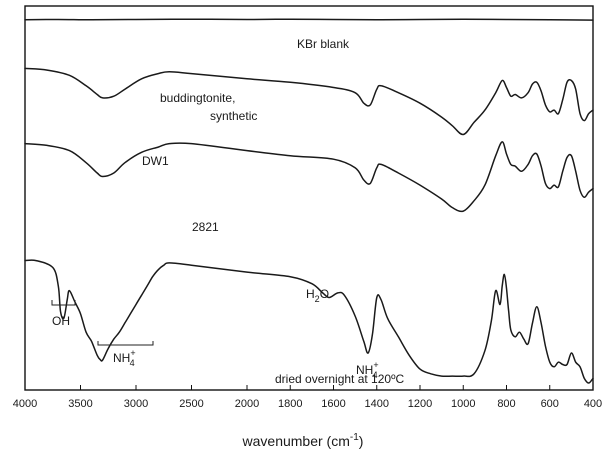  I want to click on label-buddingtonite-line2: synthetic, so click(233, 116).